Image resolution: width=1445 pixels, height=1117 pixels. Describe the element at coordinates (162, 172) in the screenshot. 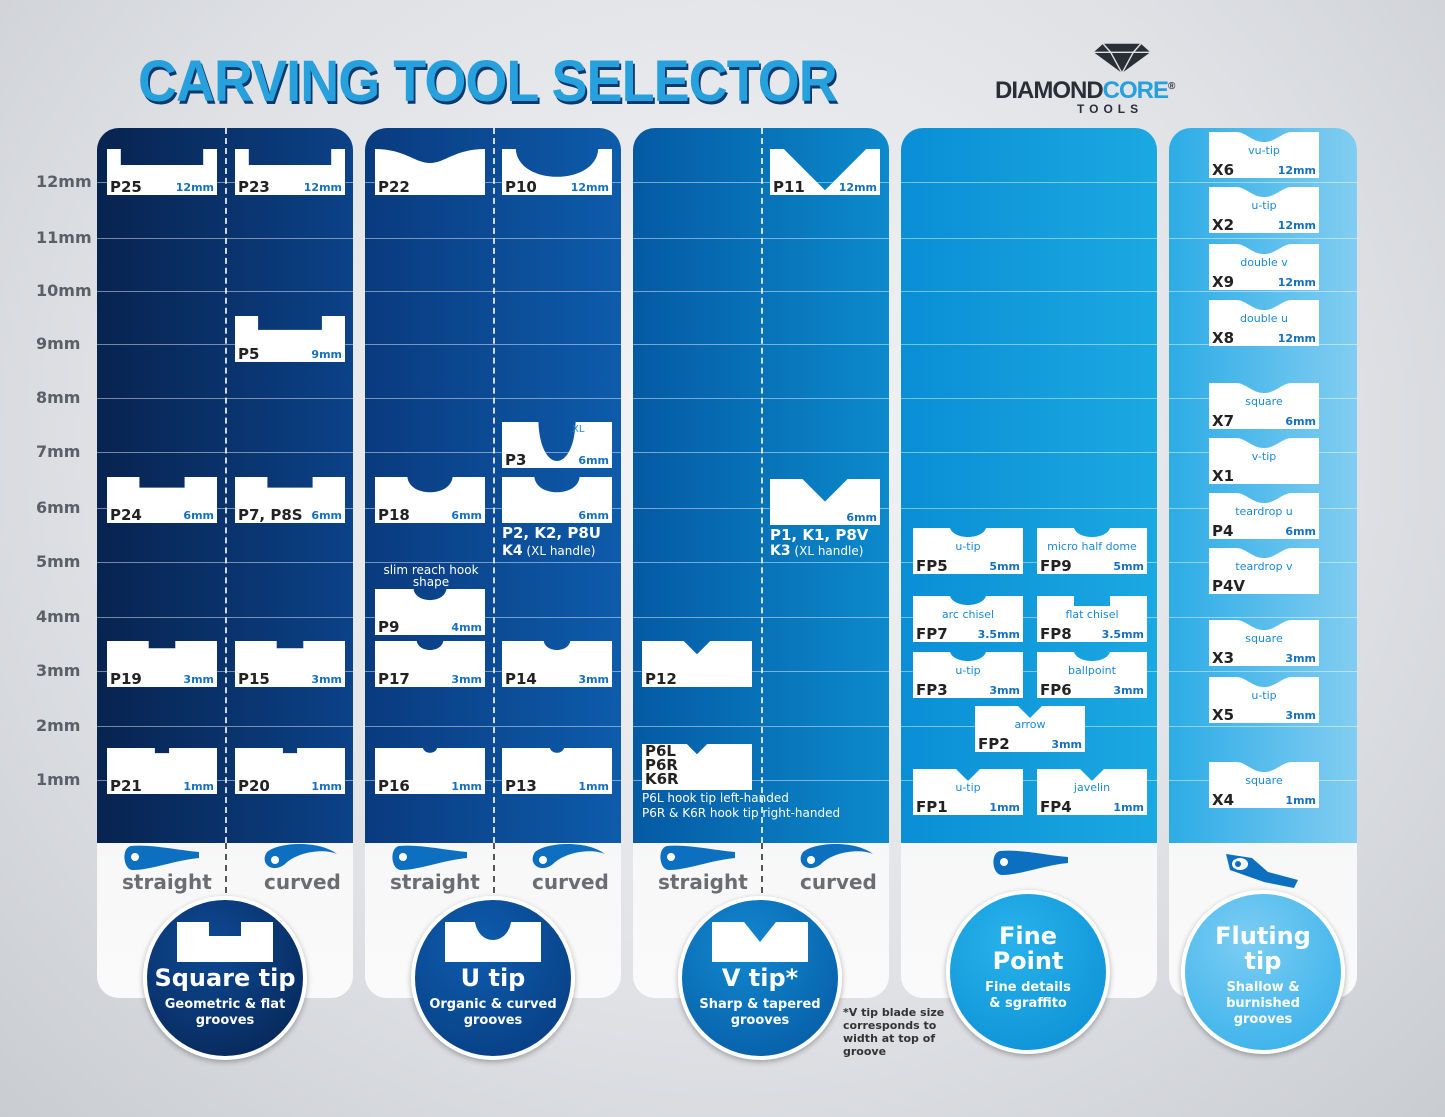

I see `tool-card-p25: P25 12mm` at that location.